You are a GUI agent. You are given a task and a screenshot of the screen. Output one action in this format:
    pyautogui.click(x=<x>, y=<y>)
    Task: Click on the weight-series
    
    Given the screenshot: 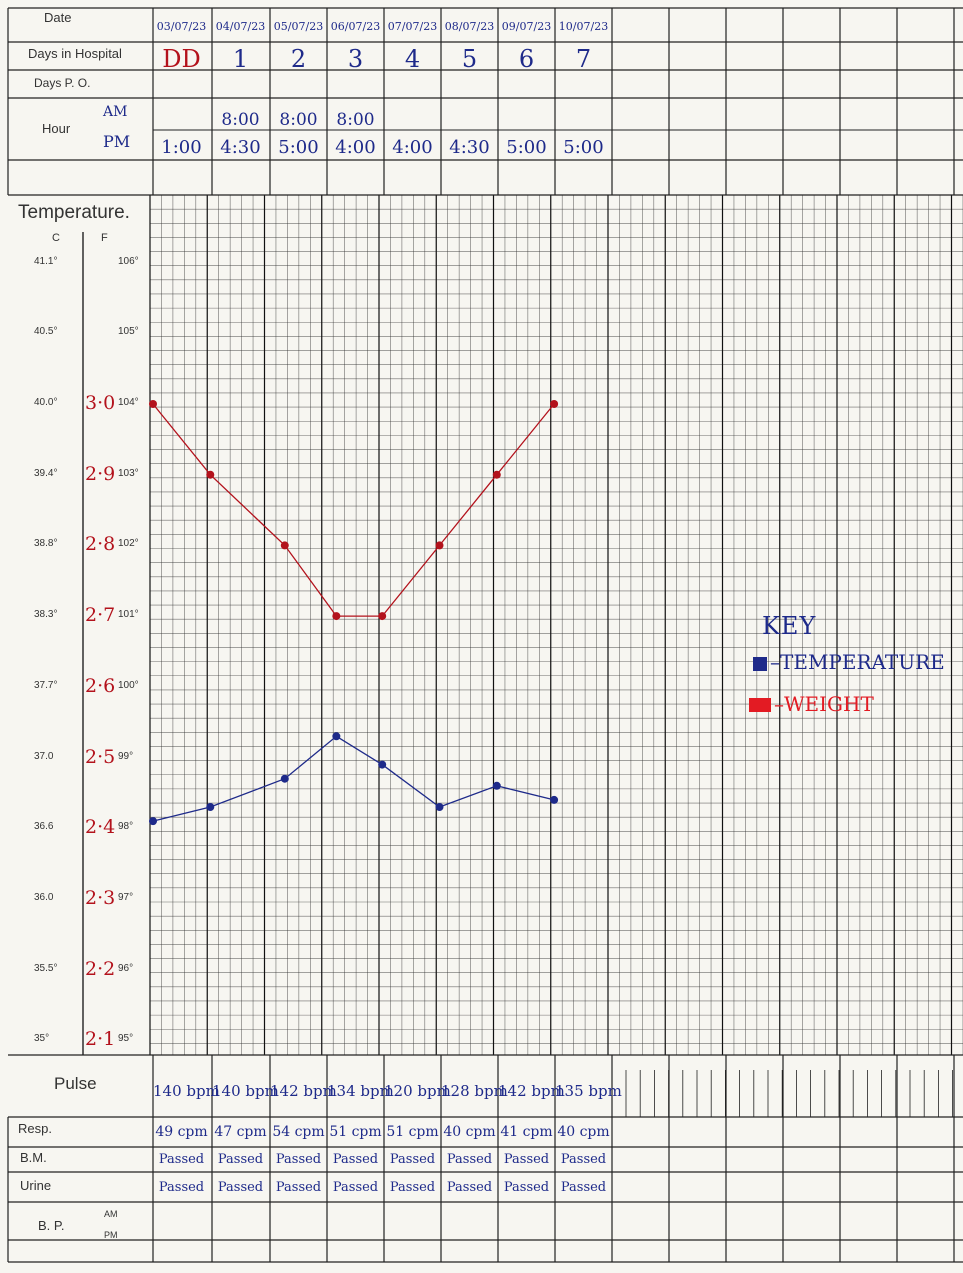 What is the action you would take?
    pyautogui.click(x=354, y=510)
    